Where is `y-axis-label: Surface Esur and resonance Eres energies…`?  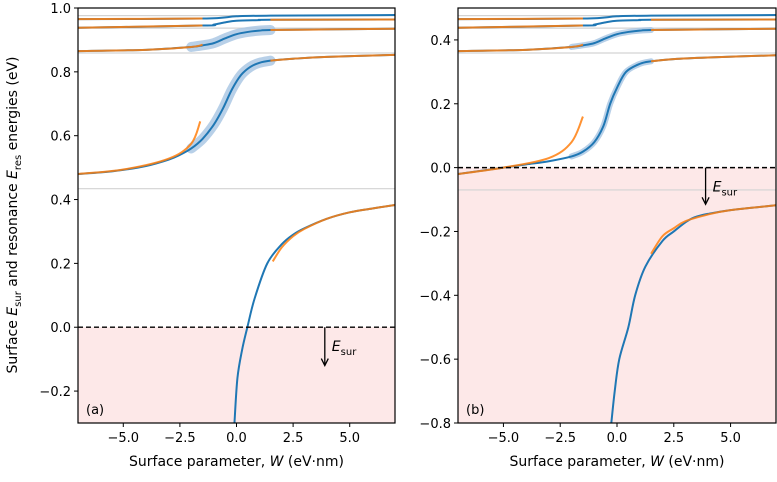
y-axis-label: Surface Esur and resonance Eres energies… is located at coordinates (14, 214).